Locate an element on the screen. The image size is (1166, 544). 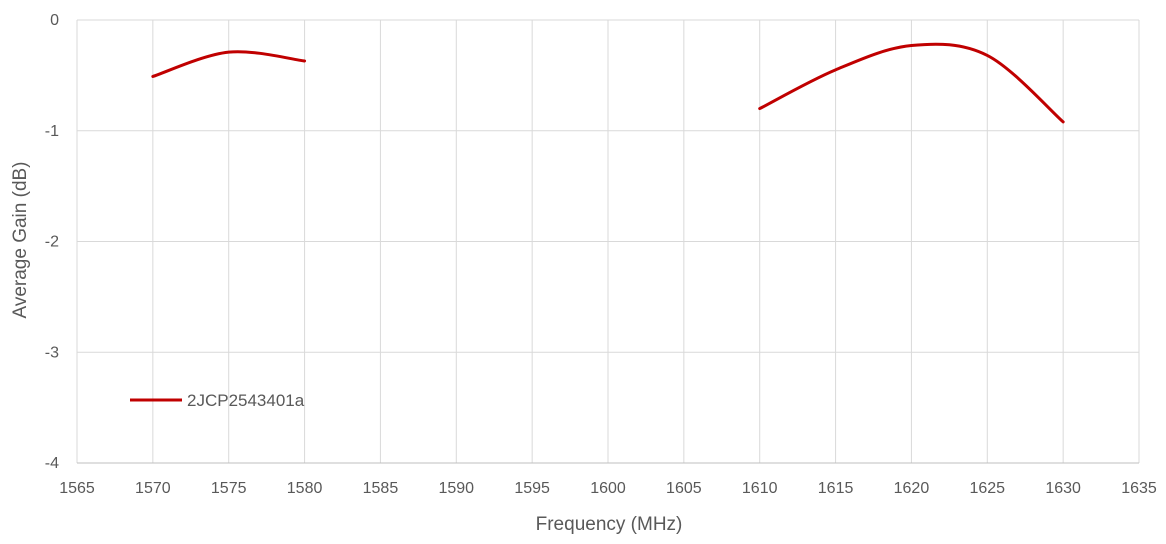
y-axis-title: Average Gain (dB) is located at coordinates (20, 239).